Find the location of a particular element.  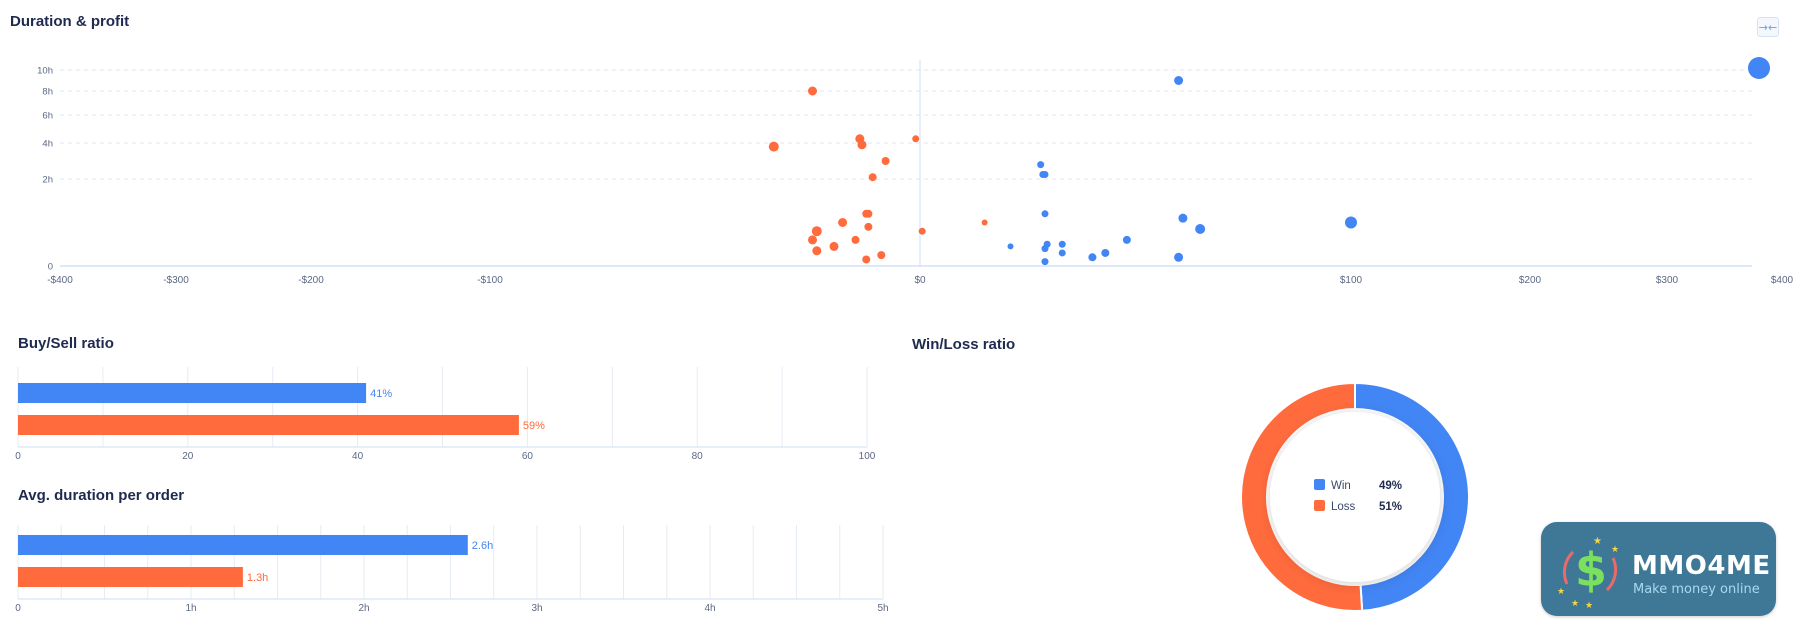

y-tick-label: 2h is located at coordinates (47, 180).